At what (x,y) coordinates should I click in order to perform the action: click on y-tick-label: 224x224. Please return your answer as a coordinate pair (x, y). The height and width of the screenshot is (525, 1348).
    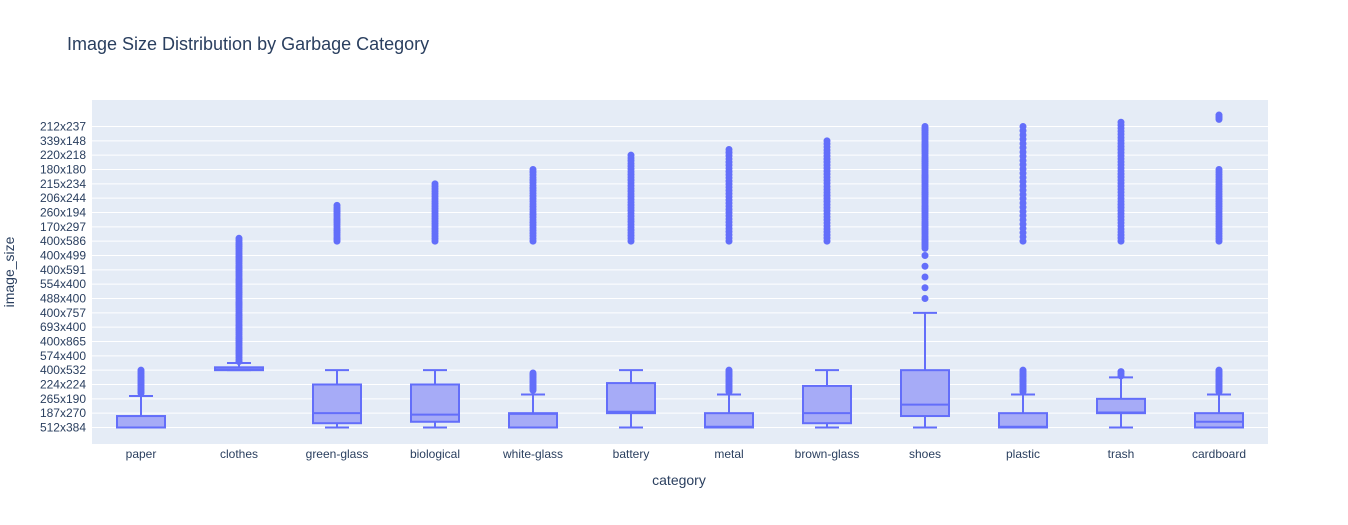
    Looking at the image, I should click on (63, 385).